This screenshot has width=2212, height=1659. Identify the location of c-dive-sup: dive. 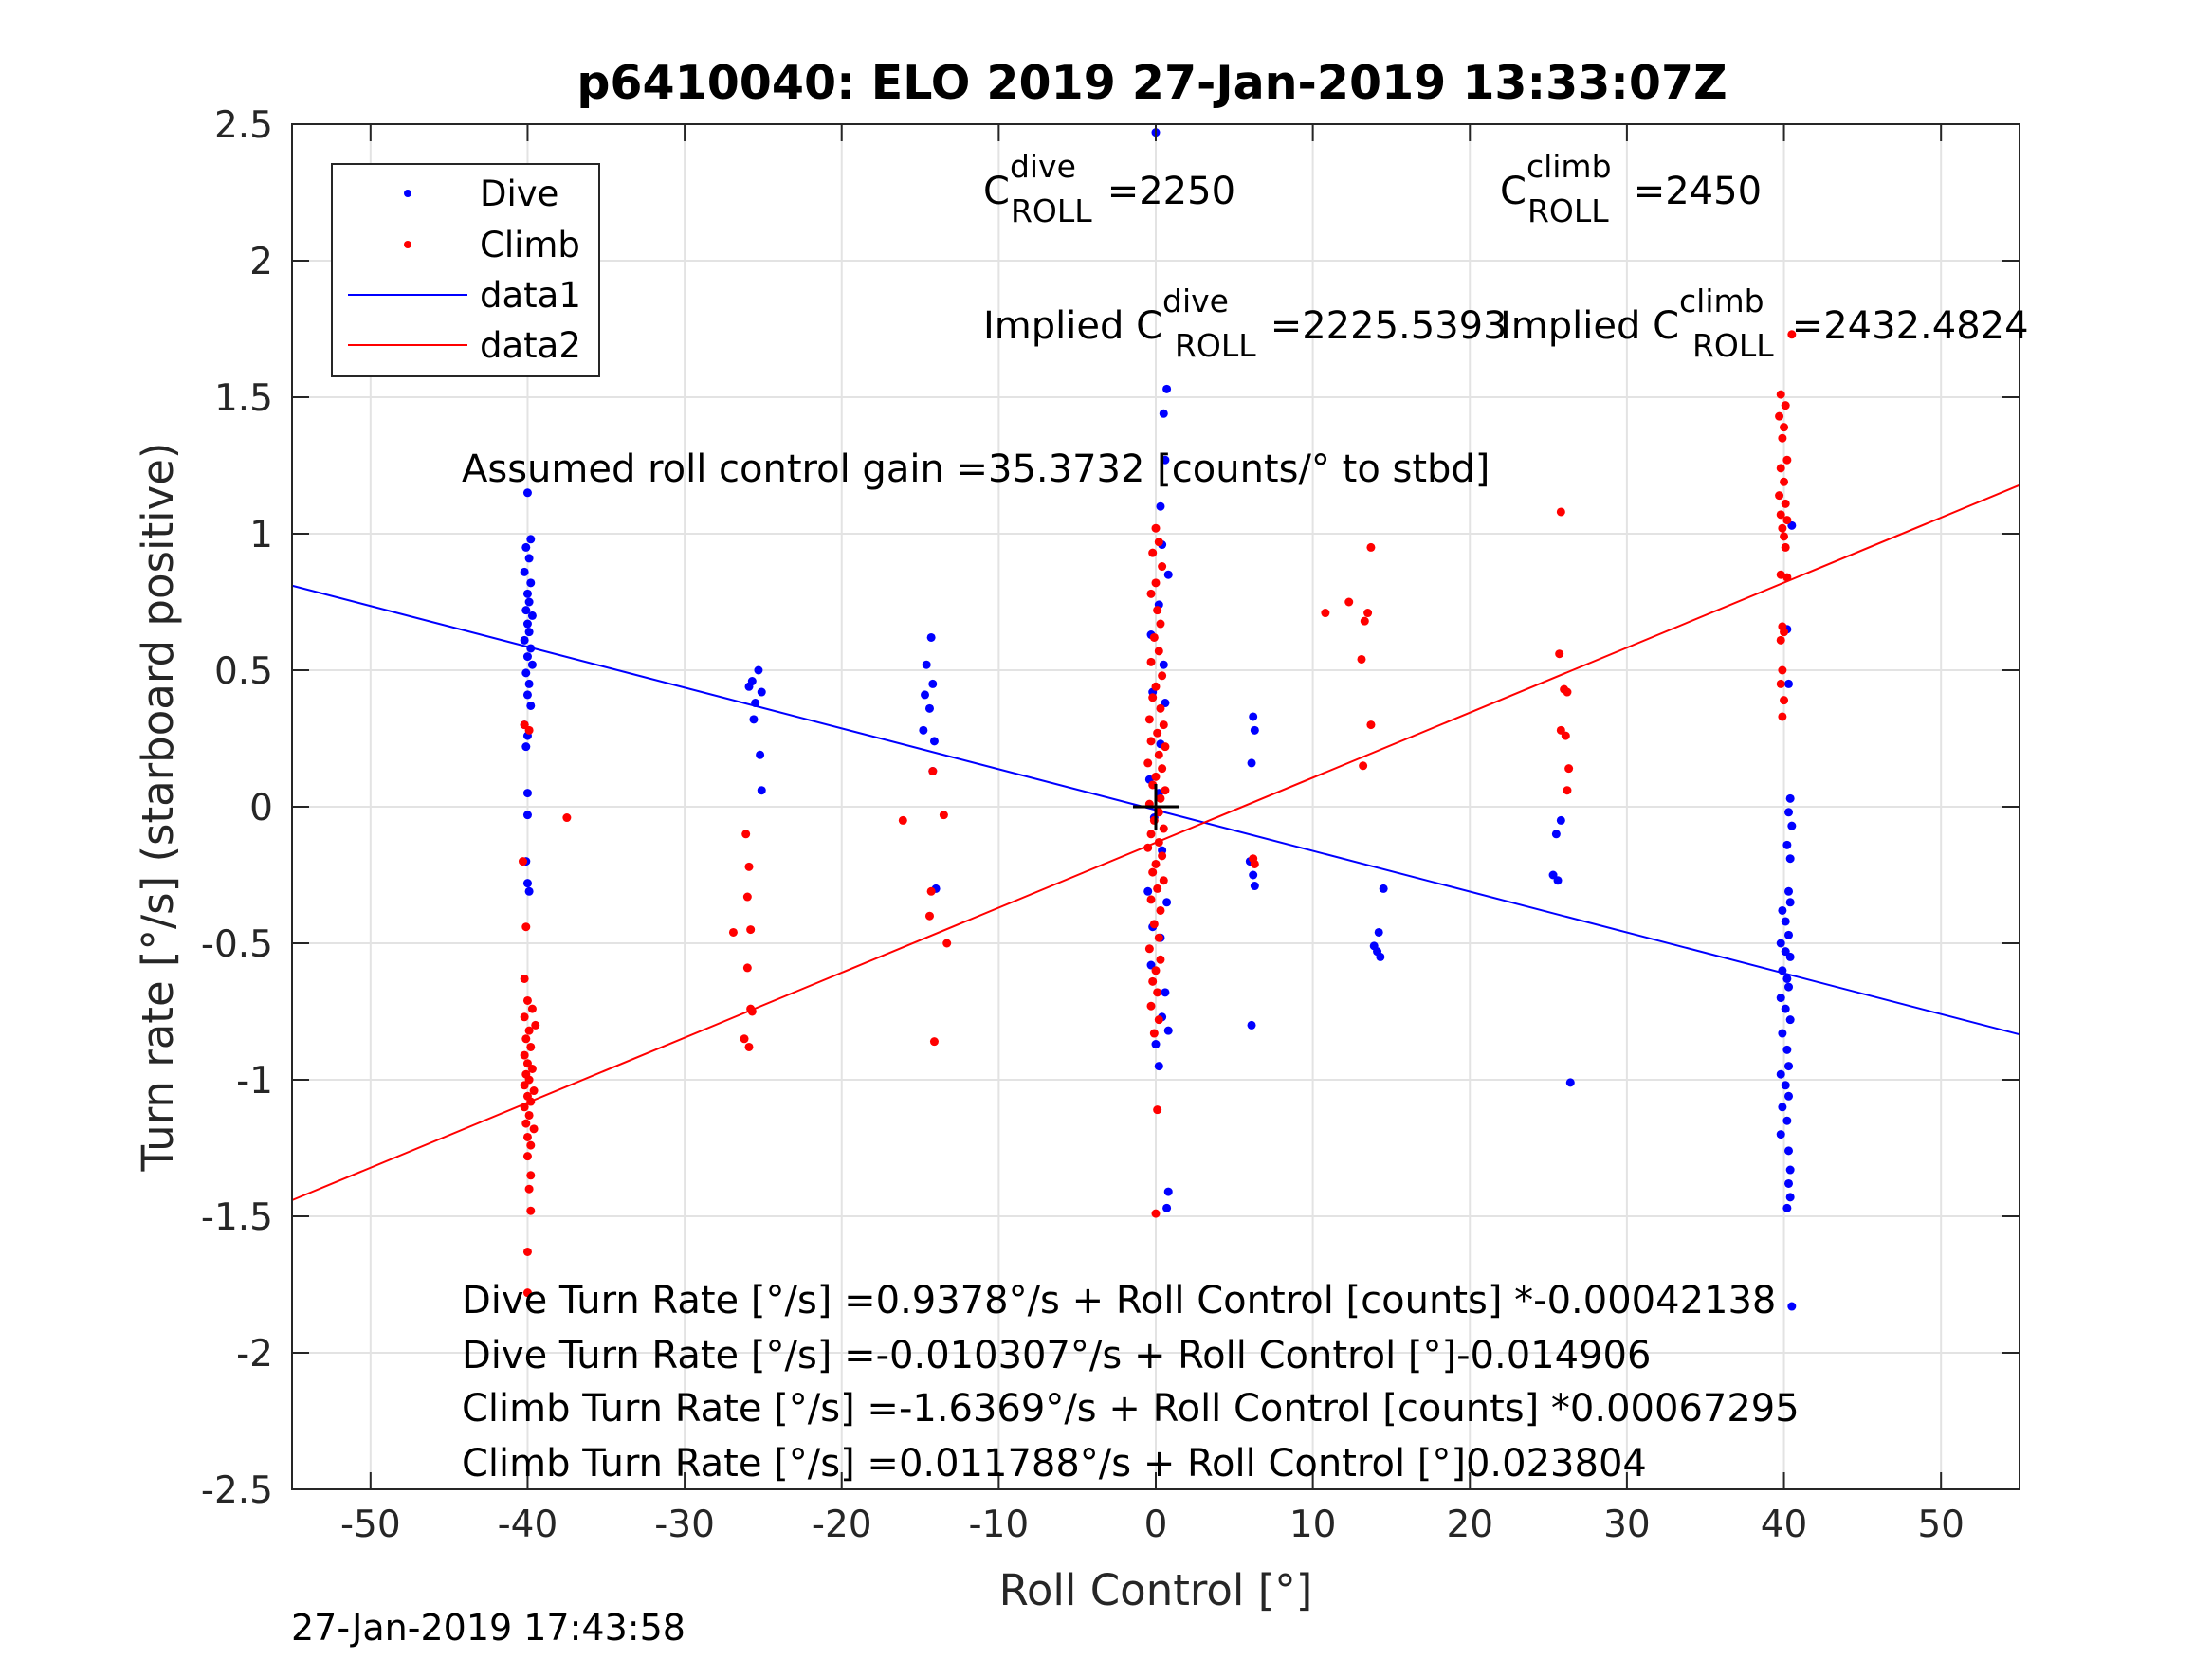
(1043, 166).